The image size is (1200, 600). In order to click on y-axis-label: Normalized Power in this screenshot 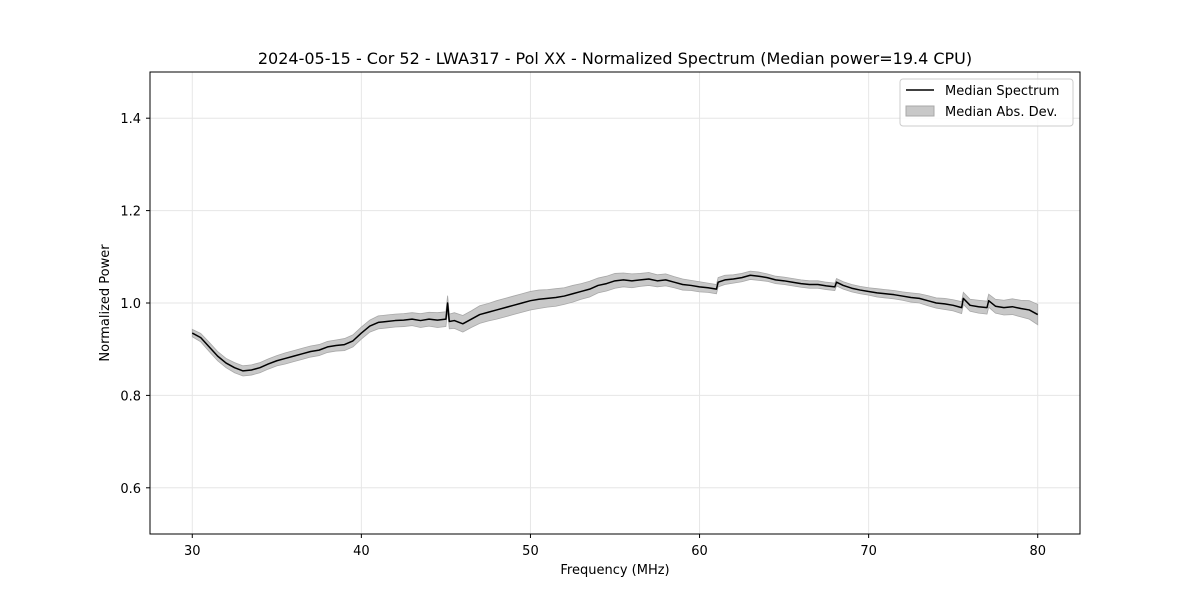, I will do `click(105, 303)`.